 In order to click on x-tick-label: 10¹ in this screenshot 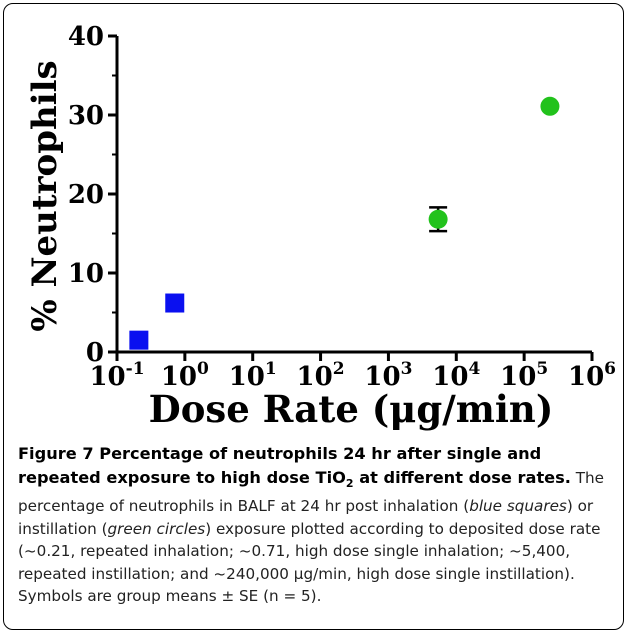, I will do `click(253, 375)`.